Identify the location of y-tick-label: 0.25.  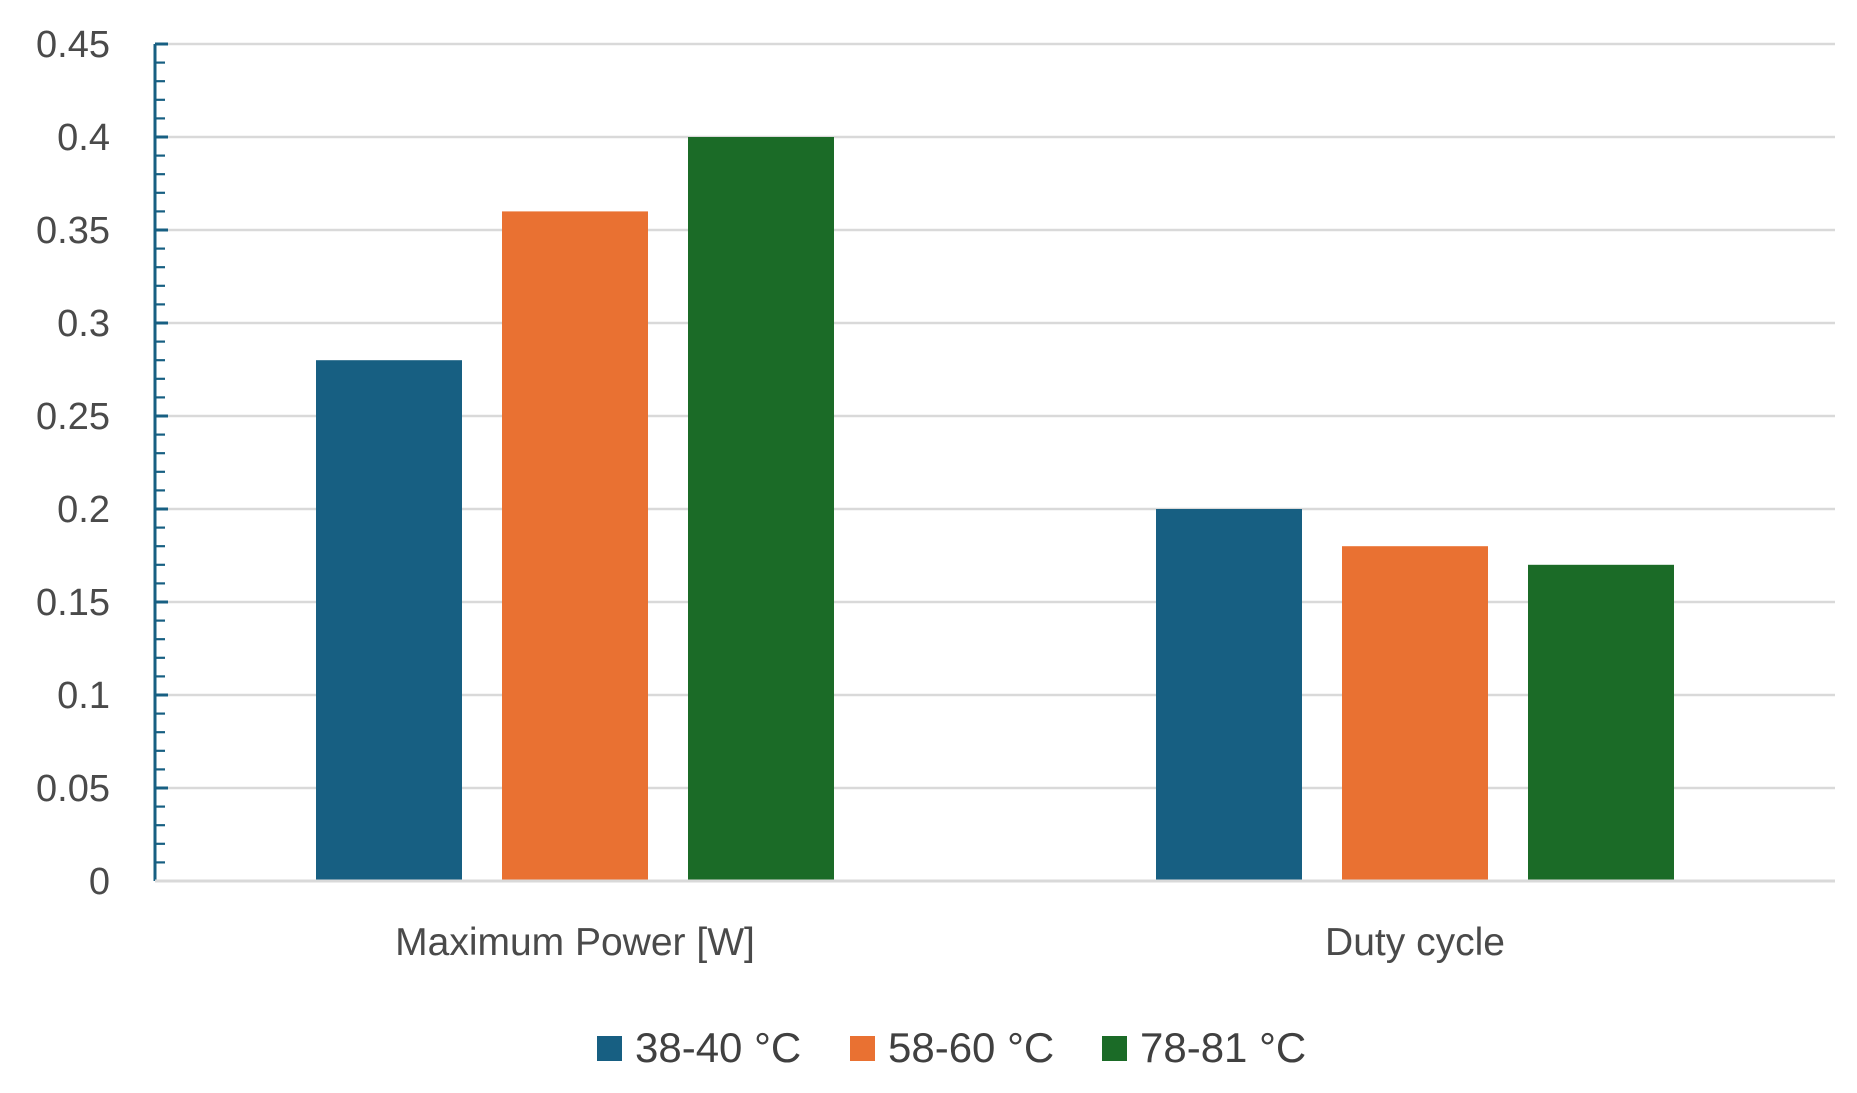
(73, 417).